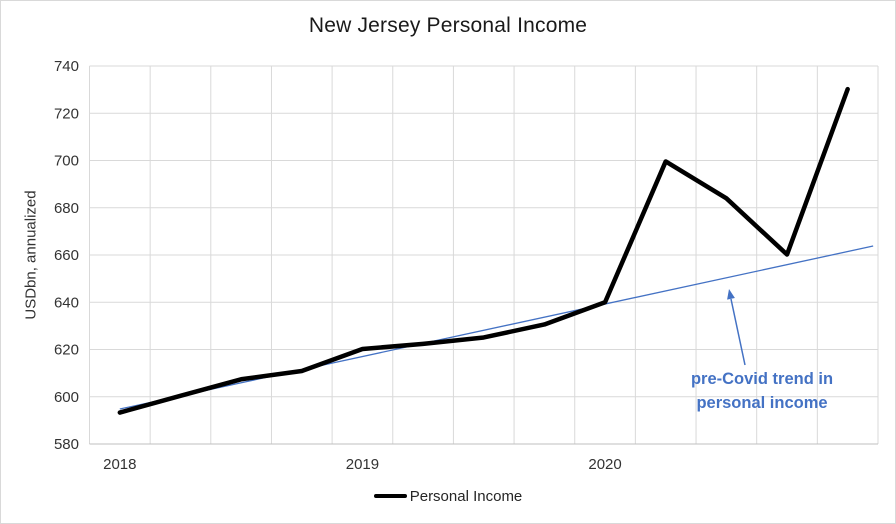 The width and height of the screenshot is (896, 524). I want to click on x-tick-label: 2018, so click(119, 464).